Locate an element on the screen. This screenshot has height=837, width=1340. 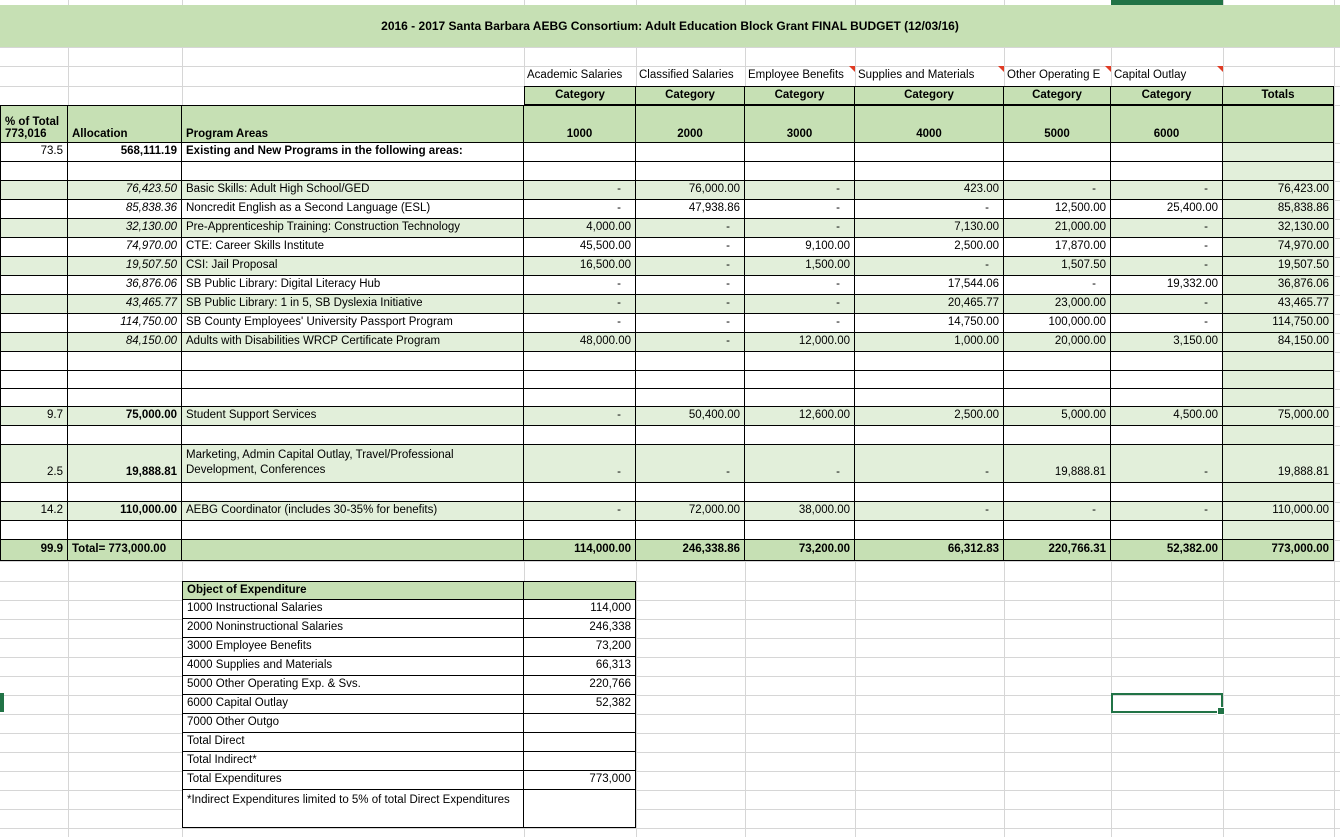
column-group-capital-outlay: Capital Outlay is located at coordinates (1167, 76).